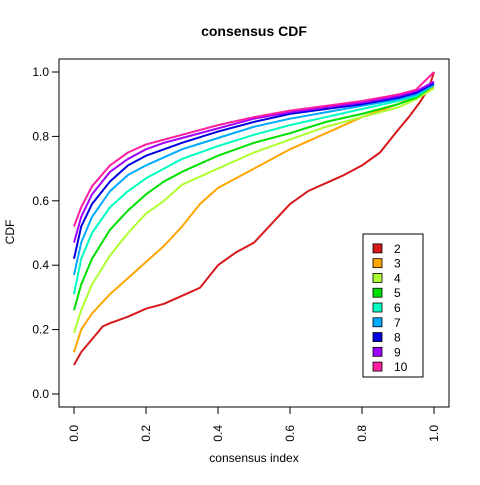  I want to click on legend-label: 7, so click(397, 323).